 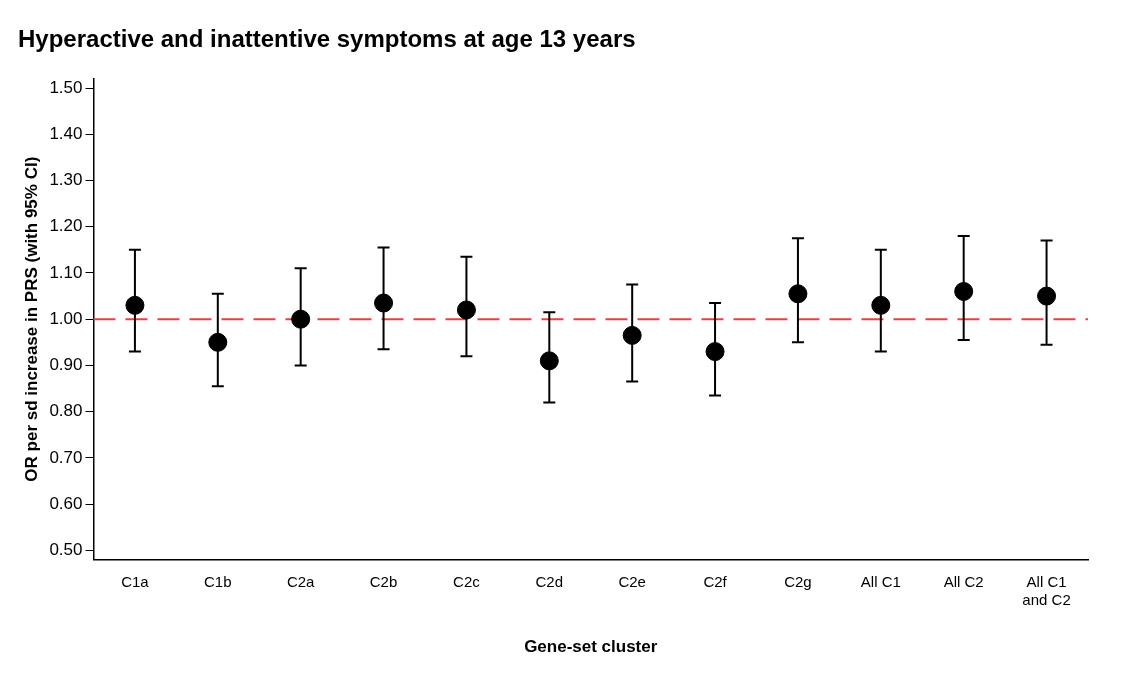 I want to click on y-tick-label: 1.20, so click(x=66, y=226).